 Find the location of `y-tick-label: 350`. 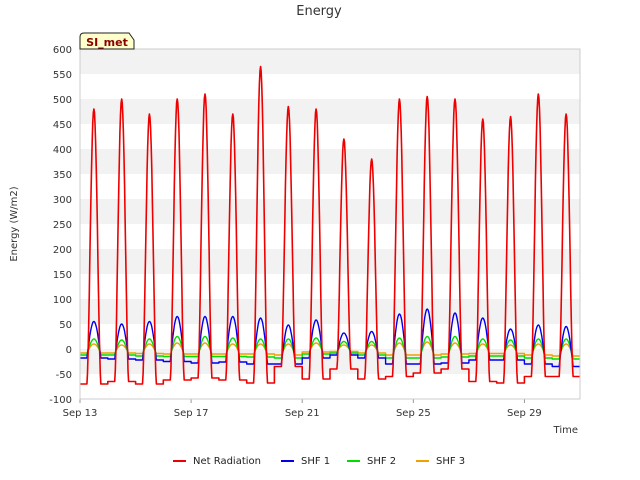

y-tick-label: 350 is located at coordinates (62, 175).